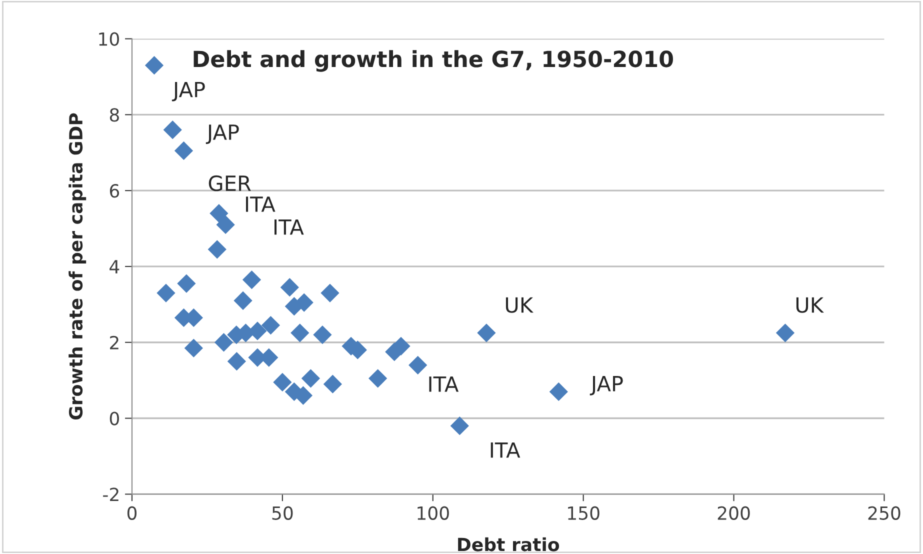 Image resolution: width=923 pixels, height=554 pixels. I want to click on x-tick-label: 50, so click(282, 513).